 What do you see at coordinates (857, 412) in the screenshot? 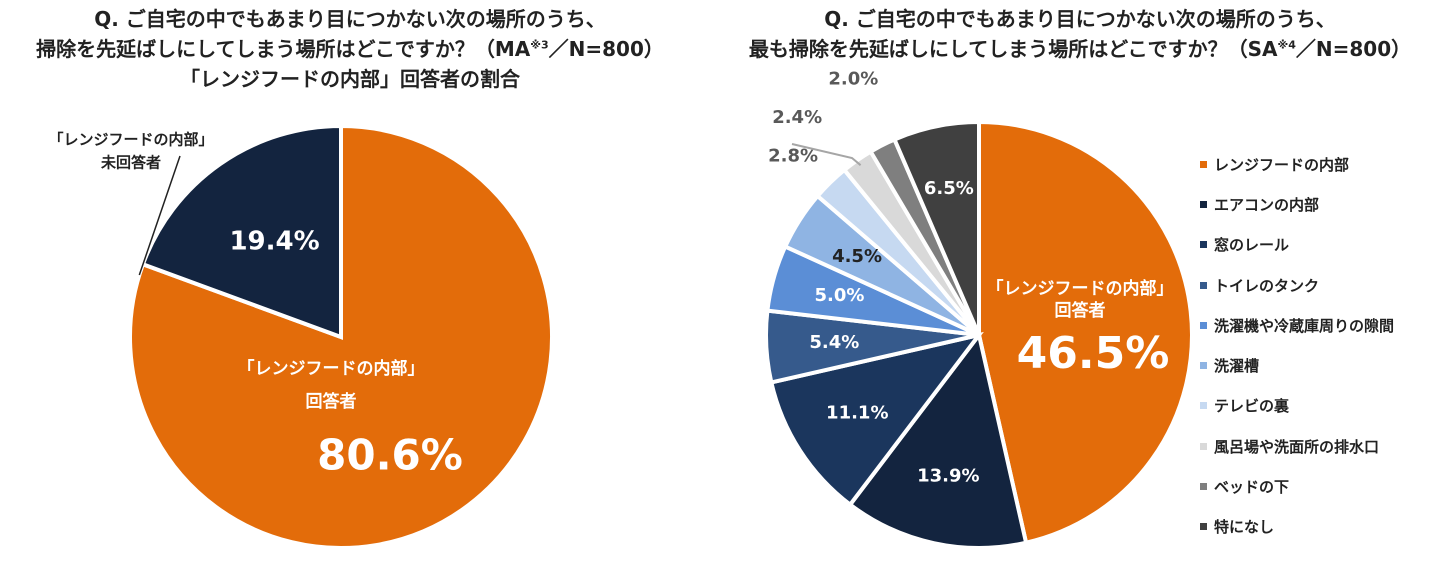
I see `right-pie-value-label-2: 11.1%` at bounding box center [857, 412].